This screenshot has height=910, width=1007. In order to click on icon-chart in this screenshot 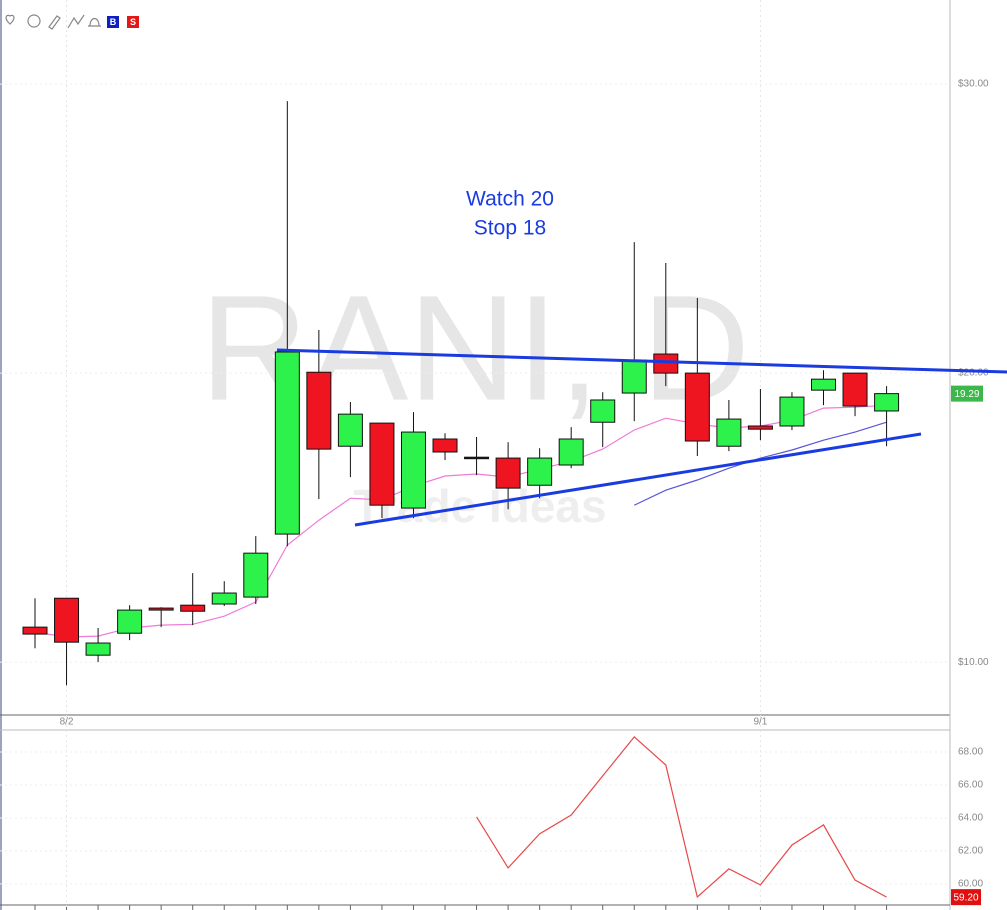, I will do `click(76, 21)`.